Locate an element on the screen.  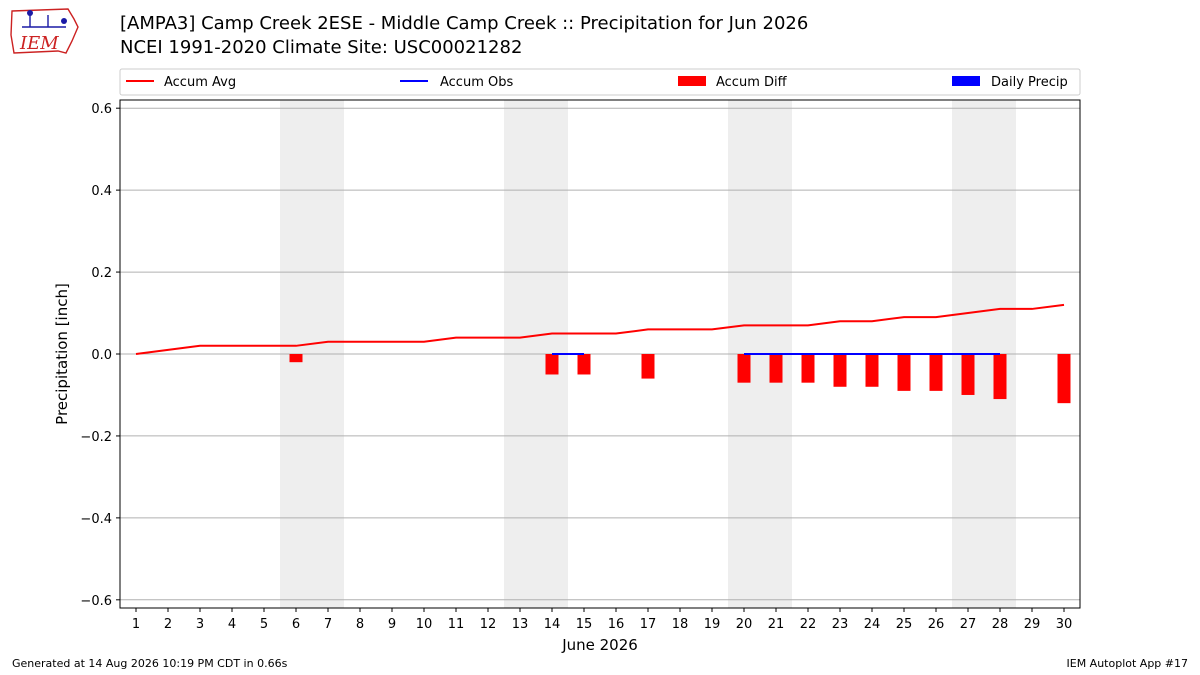
x-tick-label: 30 is located at coordinates (1064, 624).